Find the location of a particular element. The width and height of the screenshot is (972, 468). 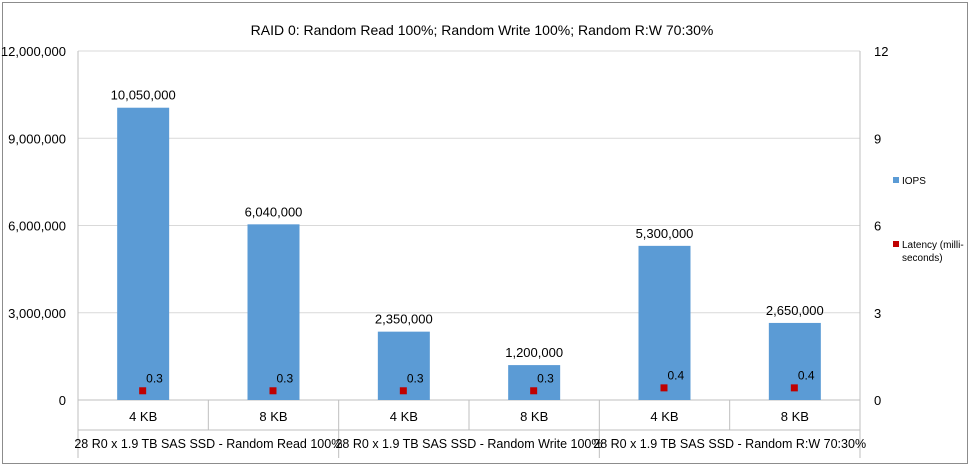

y-right-tick-label: 0 is located at coordinates (877, 400).